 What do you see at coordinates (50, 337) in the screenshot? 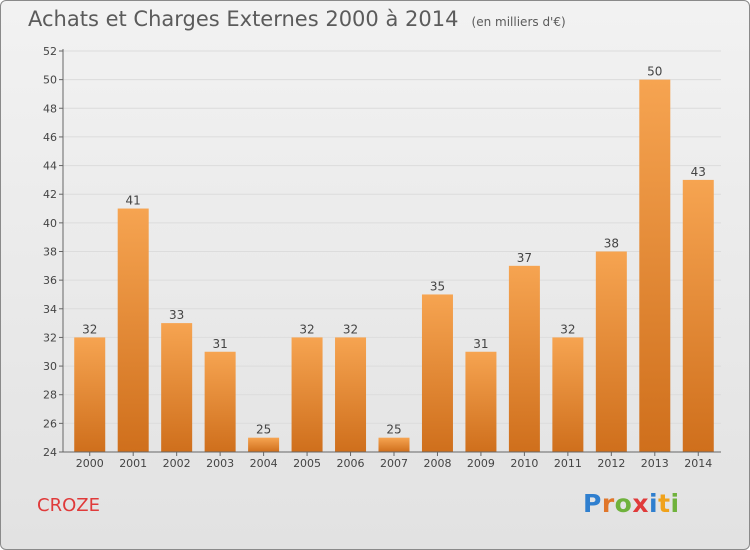
I see `y-tick-label: 32` at bounding box center [50, 337].